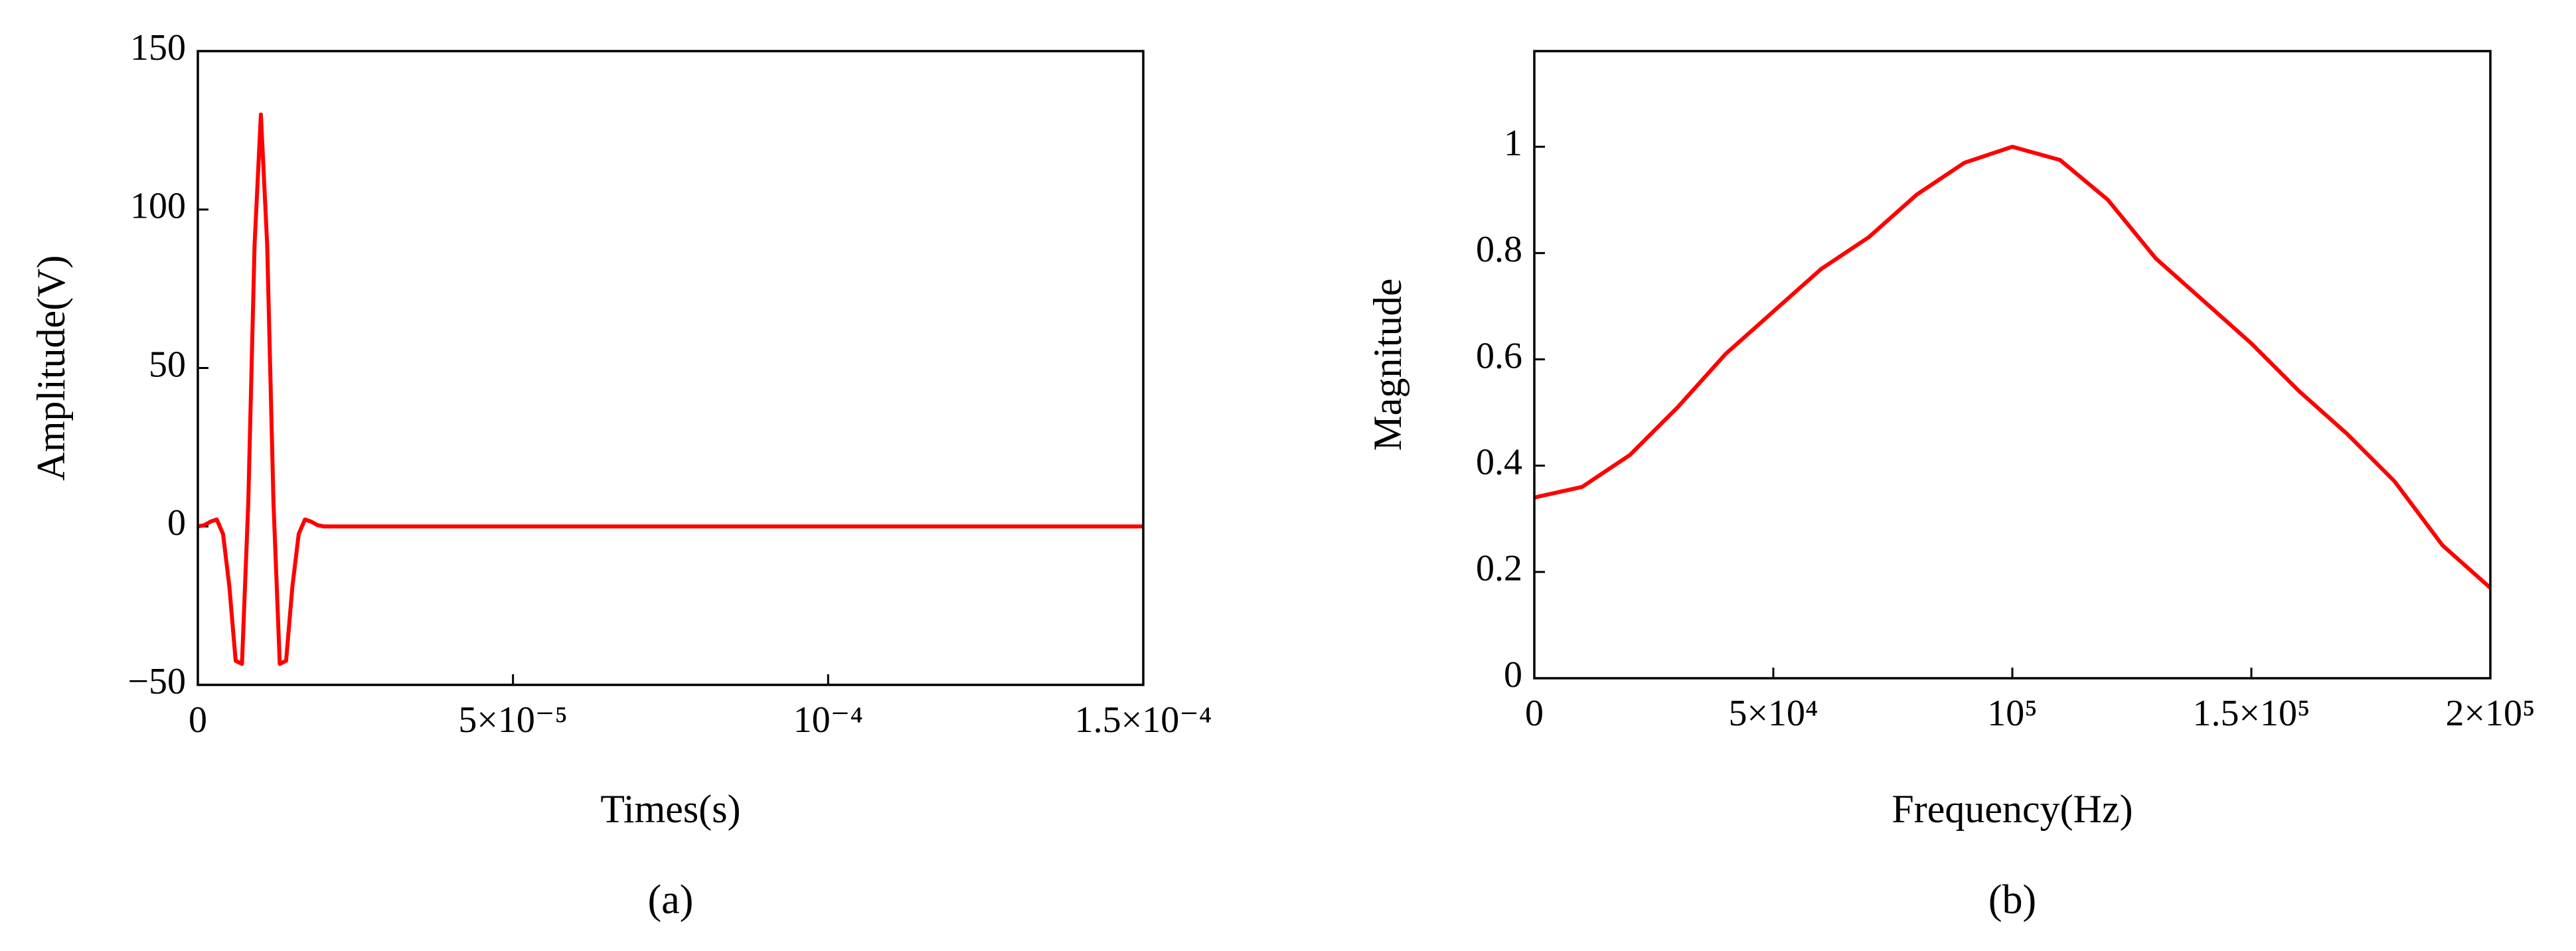 This screenshot has width=2576, height=951. Describe the element at coordinates (1513, 143) in the screenshot. I see `y-tick-label: 1` at that location.